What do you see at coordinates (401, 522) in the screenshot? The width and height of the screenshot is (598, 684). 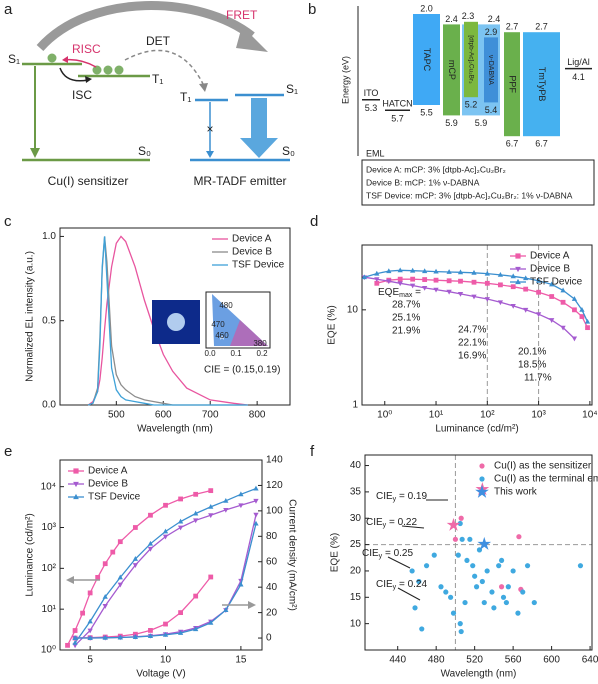 I see `annotation-part: = 0.22` at bounding box center [401, 522].